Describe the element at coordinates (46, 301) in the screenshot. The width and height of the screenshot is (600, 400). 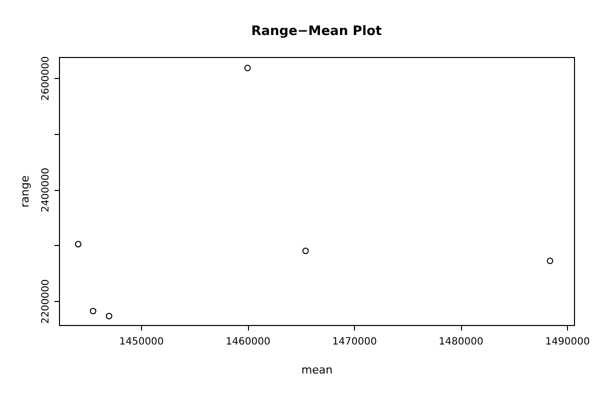
I see `y-tick-label: 2200000` at that location.